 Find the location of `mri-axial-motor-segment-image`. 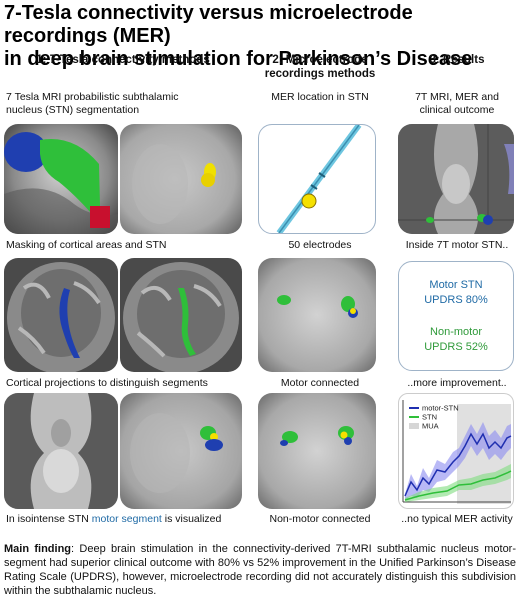

mri-axial-motor-segment-image is located at coordinates (181, 451).